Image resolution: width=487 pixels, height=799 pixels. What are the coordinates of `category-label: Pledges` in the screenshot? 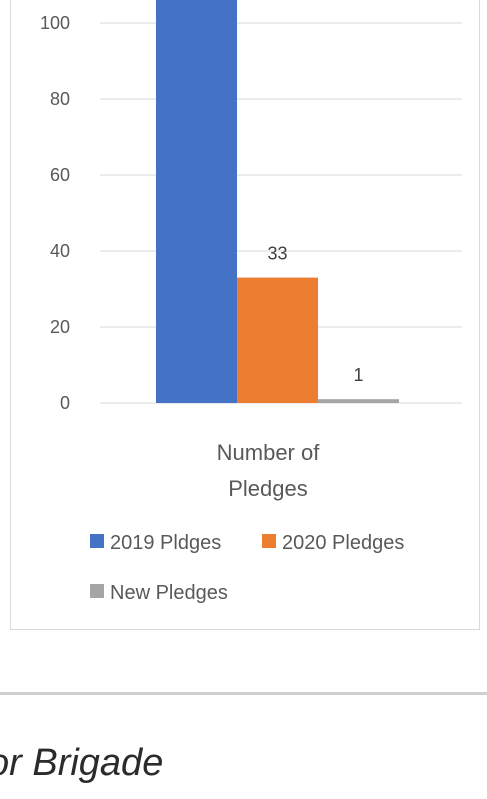 It's located at (268, 488).